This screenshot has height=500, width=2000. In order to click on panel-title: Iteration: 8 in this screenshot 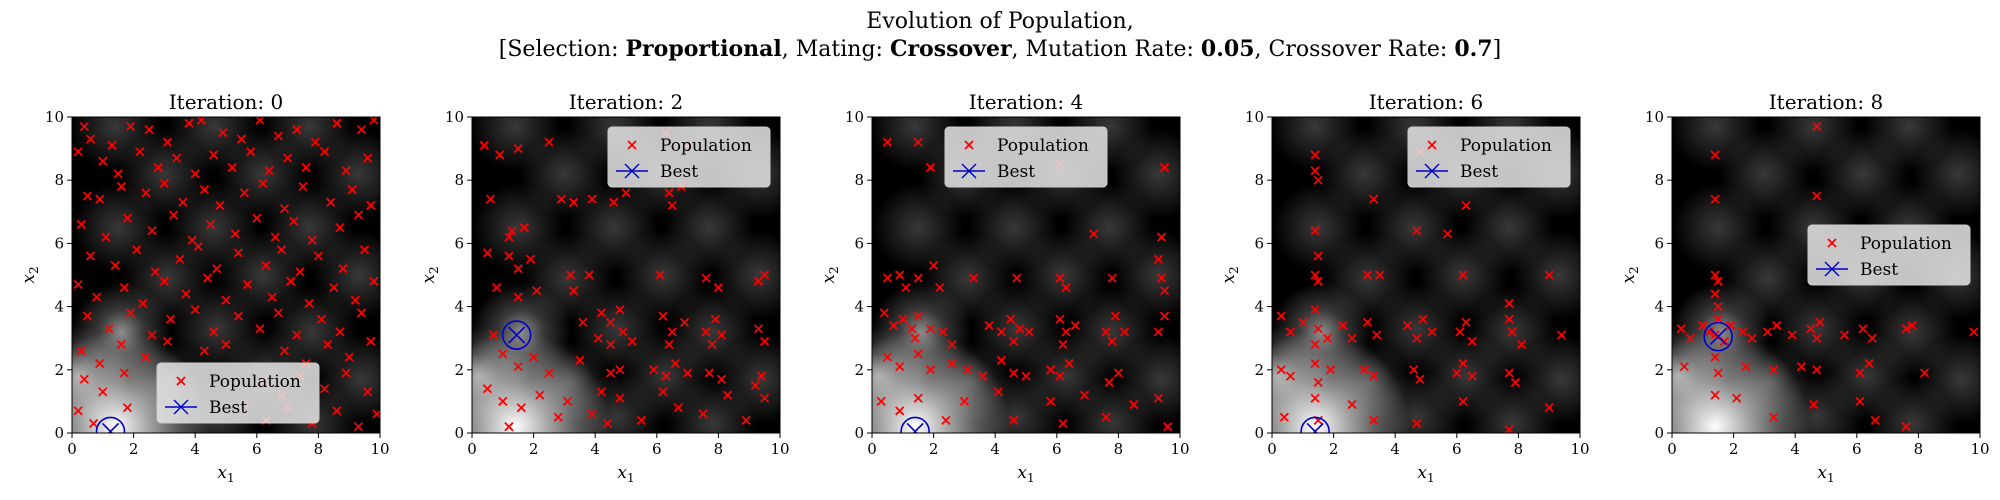, I will do `click(1826, 102)`.